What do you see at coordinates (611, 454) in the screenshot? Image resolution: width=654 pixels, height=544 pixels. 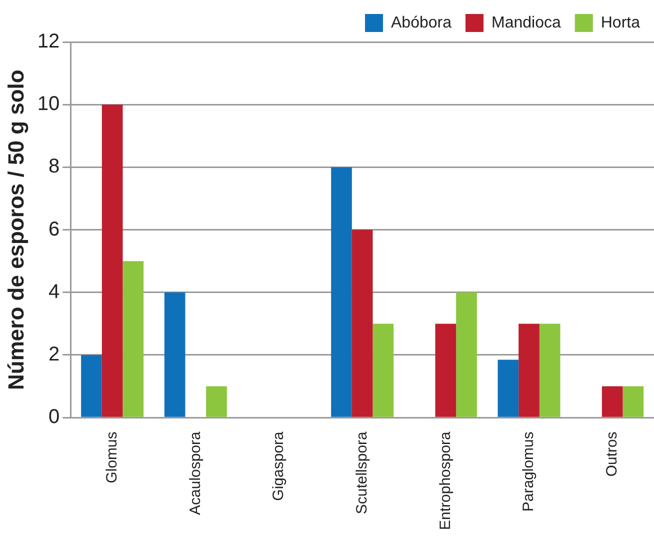 I see `x-tick-label: Outros` at bounding box center [611, 454].